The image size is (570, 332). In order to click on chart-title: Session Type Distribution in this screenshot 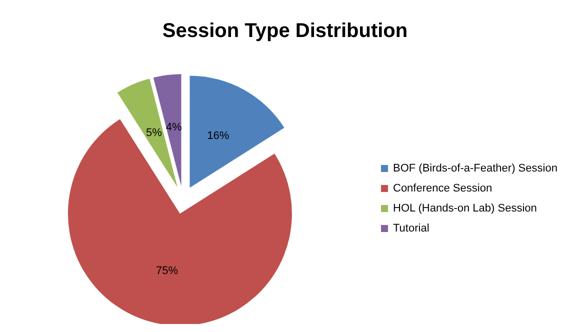, I will do `click(285, 31)`.